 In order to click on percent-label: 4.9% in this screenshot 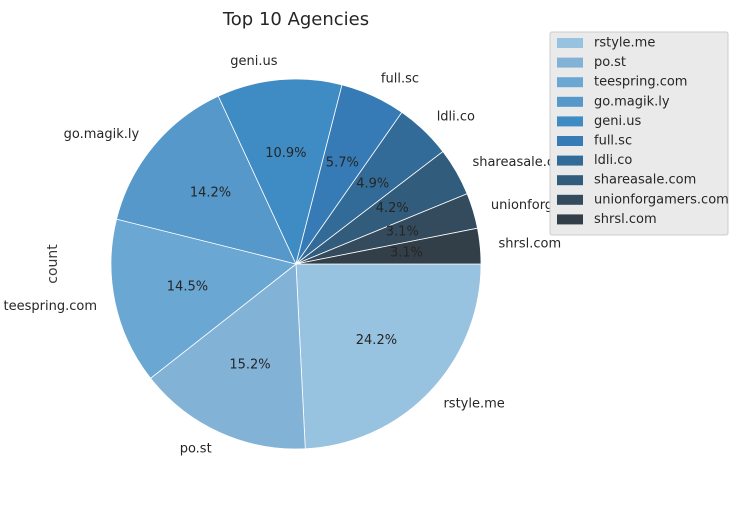, I will do `click(372, 183)`.